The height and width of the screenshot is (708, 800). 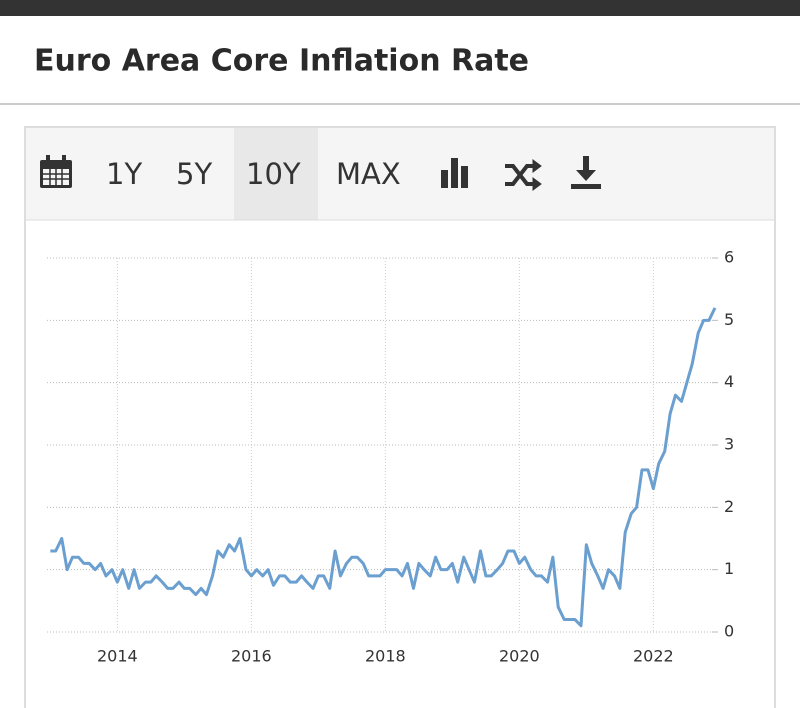 I want to click on range-button: MAX, so click(x=368, y=174).